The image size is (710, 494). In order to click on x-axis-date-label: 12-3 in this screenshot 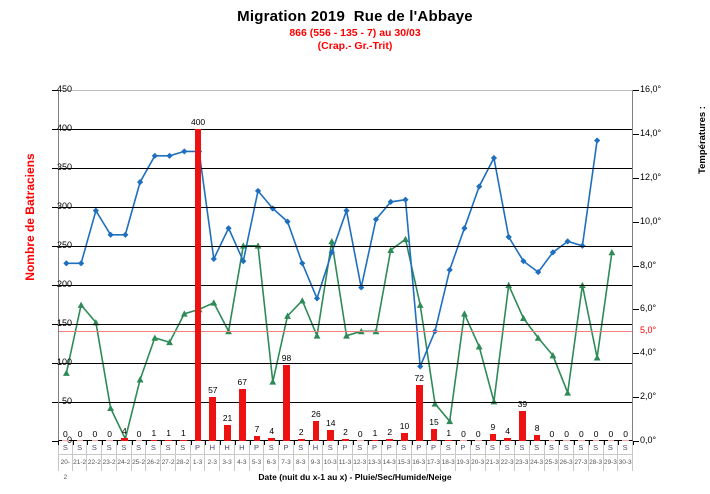, I will do `click(360, 462)`.